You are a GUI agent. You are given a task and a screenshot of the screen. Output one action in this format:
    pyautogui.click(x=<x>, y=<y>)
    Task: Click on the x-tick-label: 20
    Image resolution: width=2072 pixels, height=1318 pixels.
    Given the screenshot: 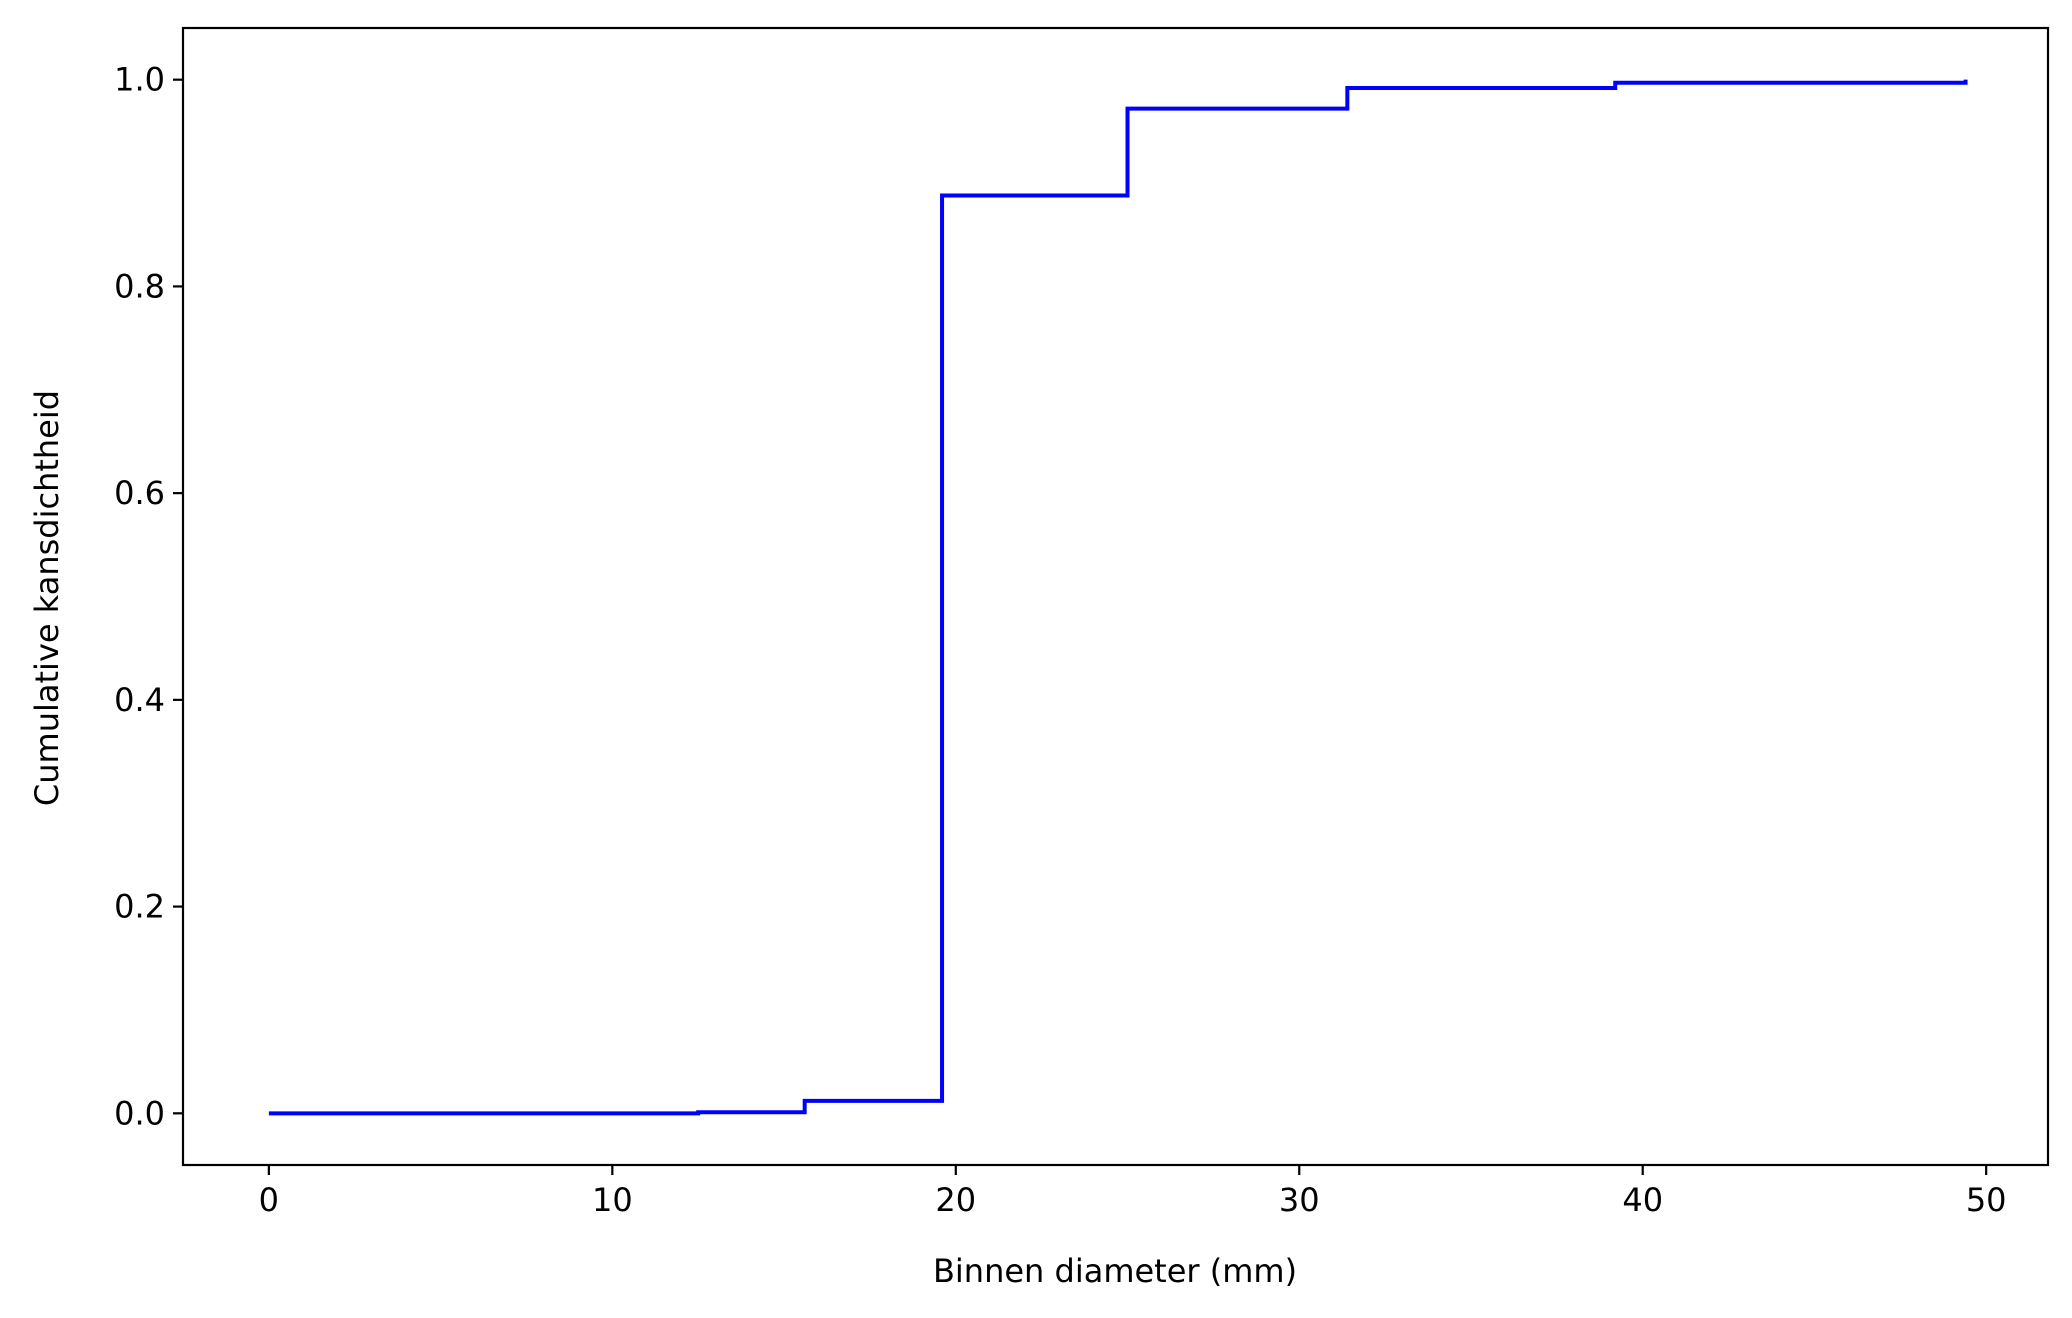 What is the action you would take?
    pyautogui.click(x=955, y=1200)
    